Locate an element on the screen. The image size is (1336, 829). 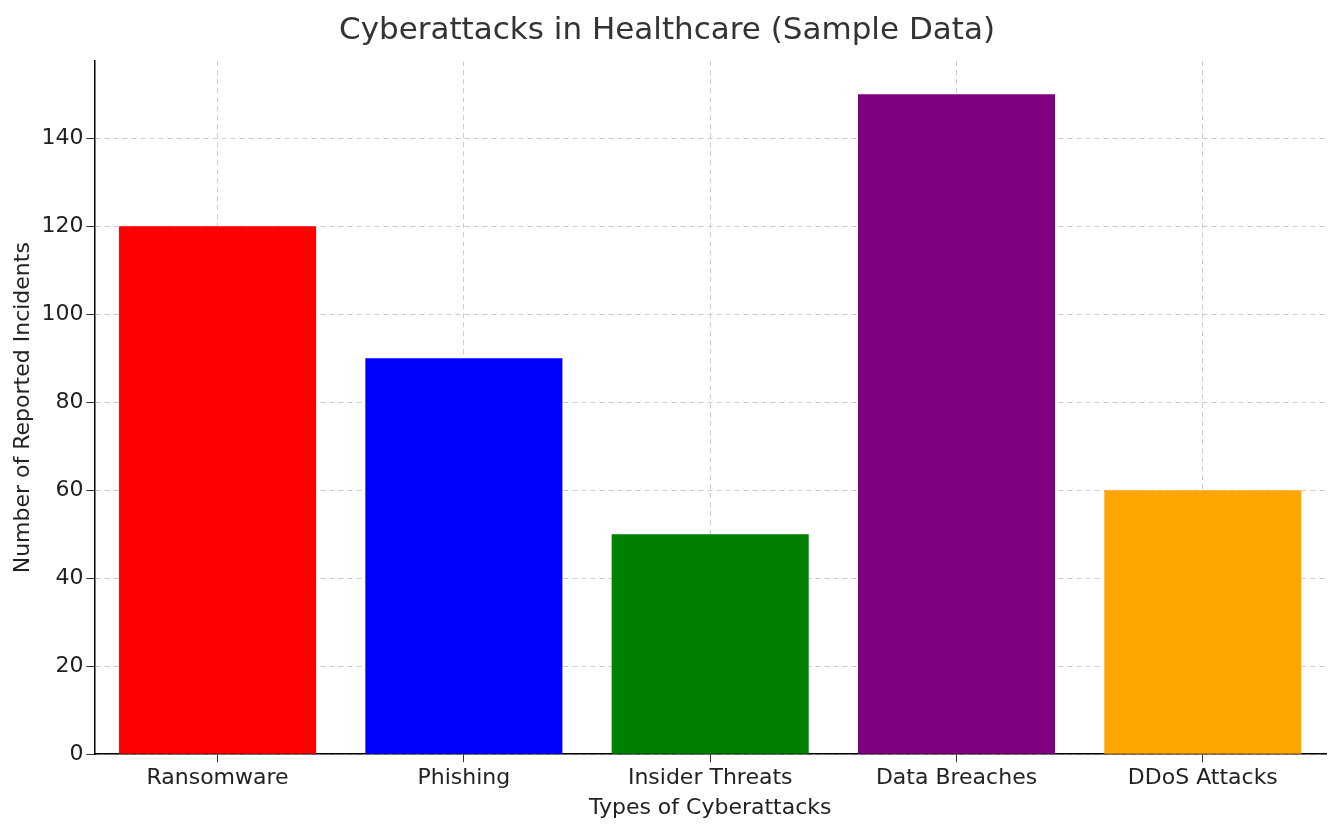
y-tick-label: 80 is located at coordinates (69, 400).